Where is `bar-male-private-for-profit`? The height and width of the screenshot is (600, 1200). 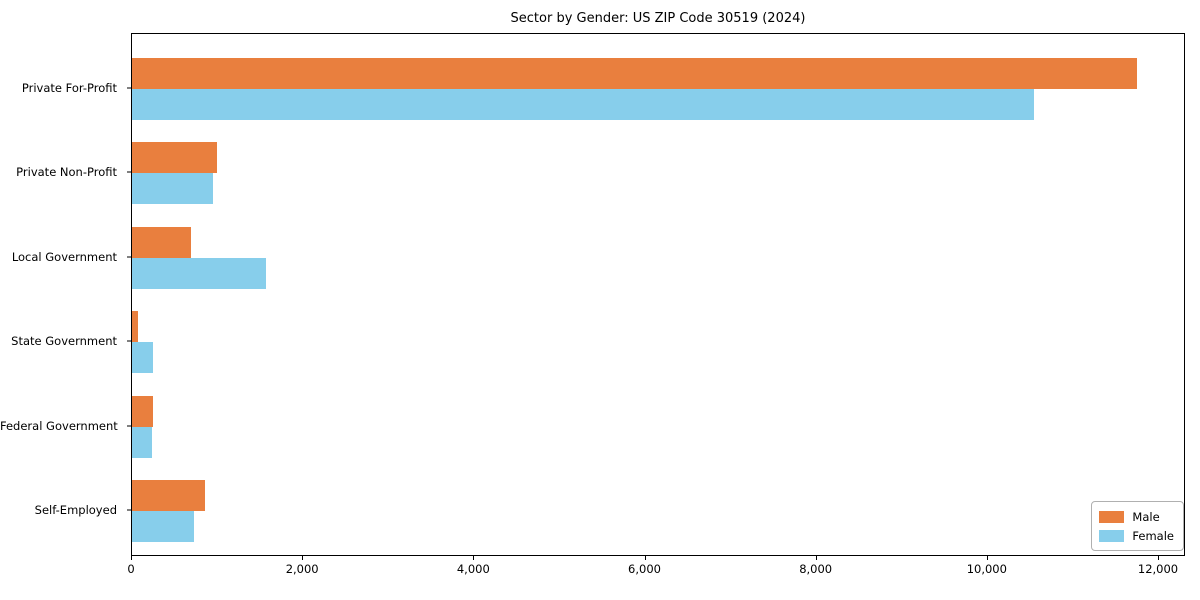
bar-male-private-for-profit is located at coordinates (634, 73).